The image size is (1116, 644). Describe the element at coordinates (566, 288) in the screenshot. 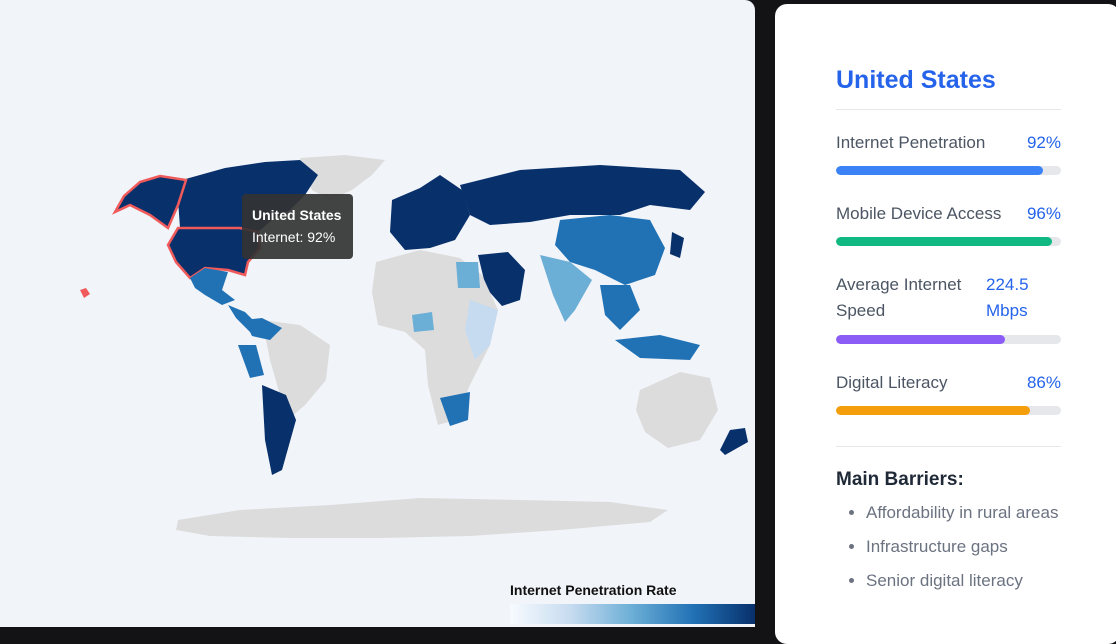

I see `country-india` at that location.